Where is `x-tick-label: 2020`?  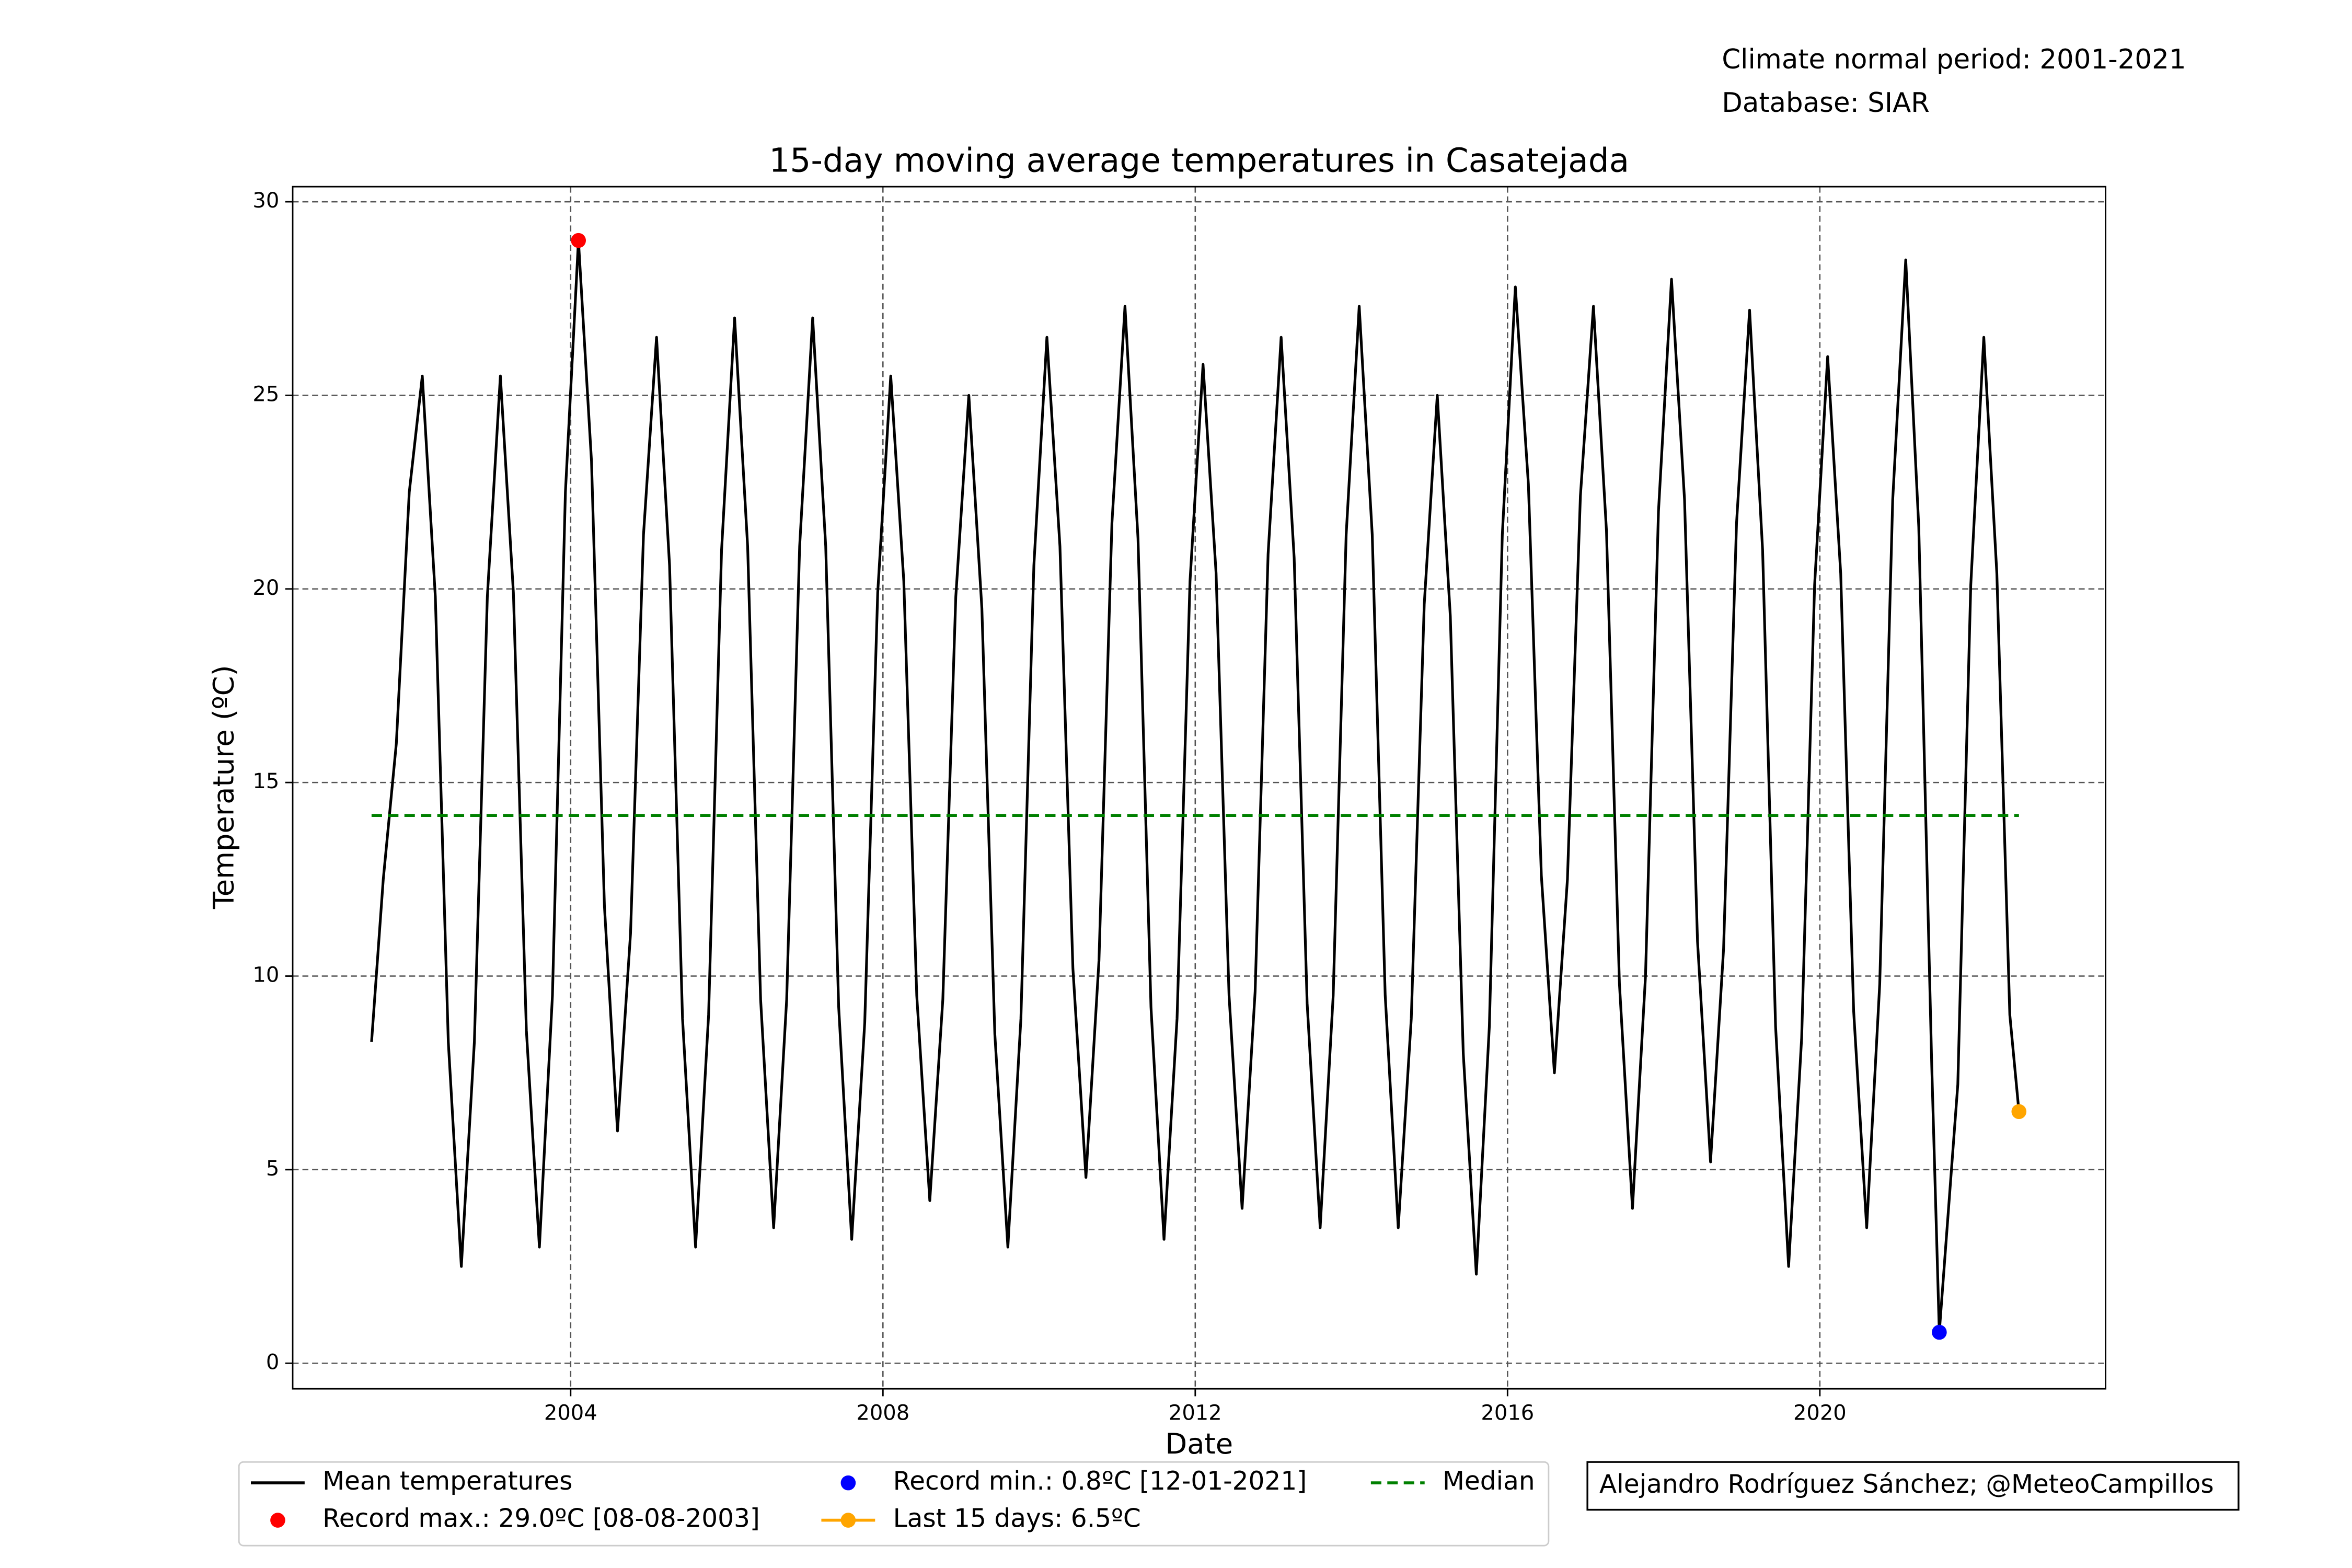 x-tick-label: 2020 is located at coordinates (1820, 1413).